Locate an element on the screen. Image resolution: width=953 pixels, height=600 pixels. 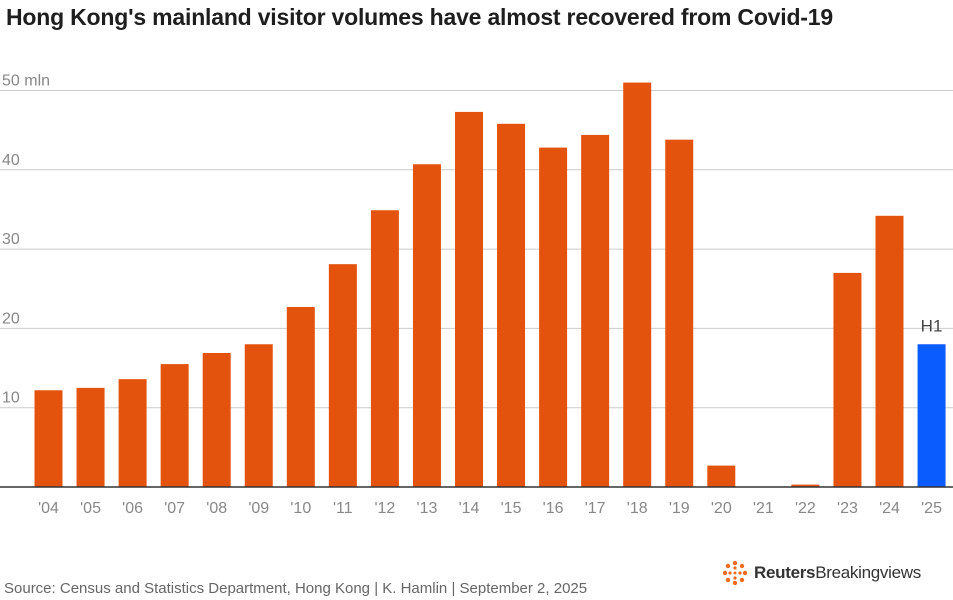
x-tick-label: '05 is located at coordinates (90, 508).